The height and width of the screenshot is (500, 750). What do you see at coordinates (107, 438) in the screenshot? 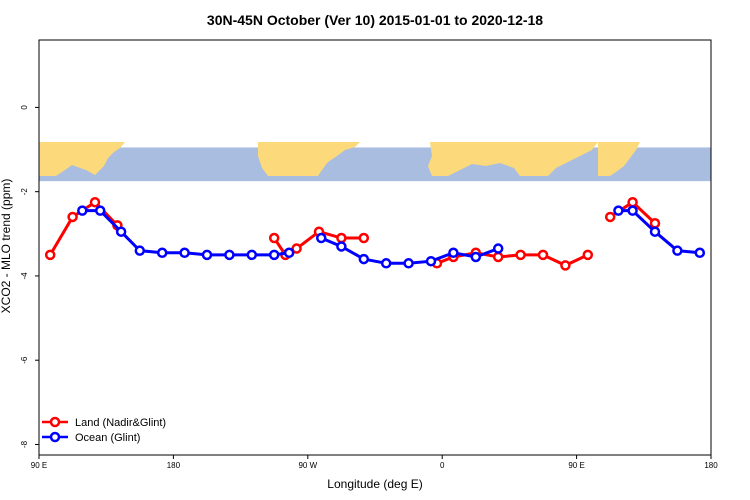
I see `legend-label-ocean: Ocean (Glint)` at bounding box center [107, 438].